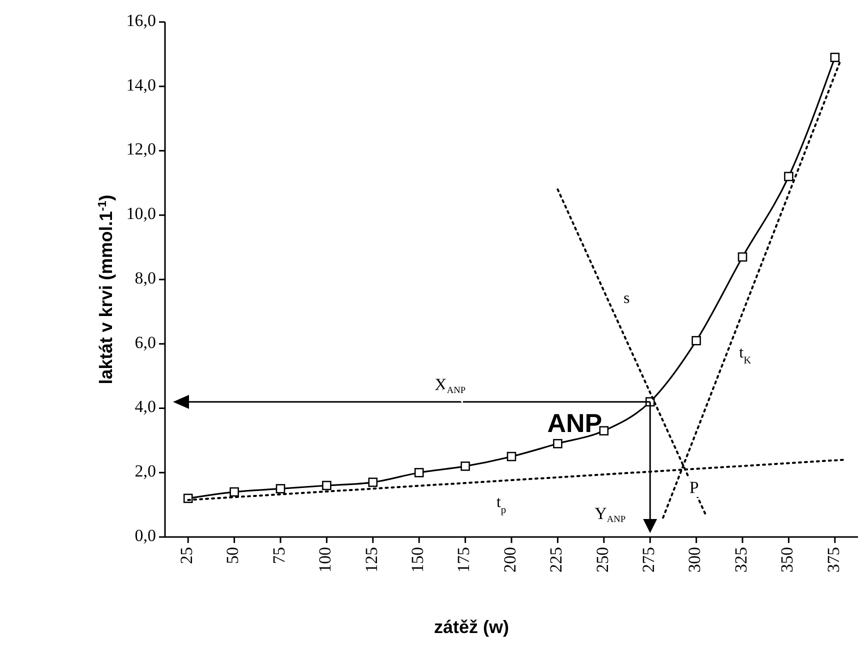 The image size is (864, 650). Describe the element at coordinates (141, 20) in the screenshot. I see `y-tick-label: 16,0` at that location.